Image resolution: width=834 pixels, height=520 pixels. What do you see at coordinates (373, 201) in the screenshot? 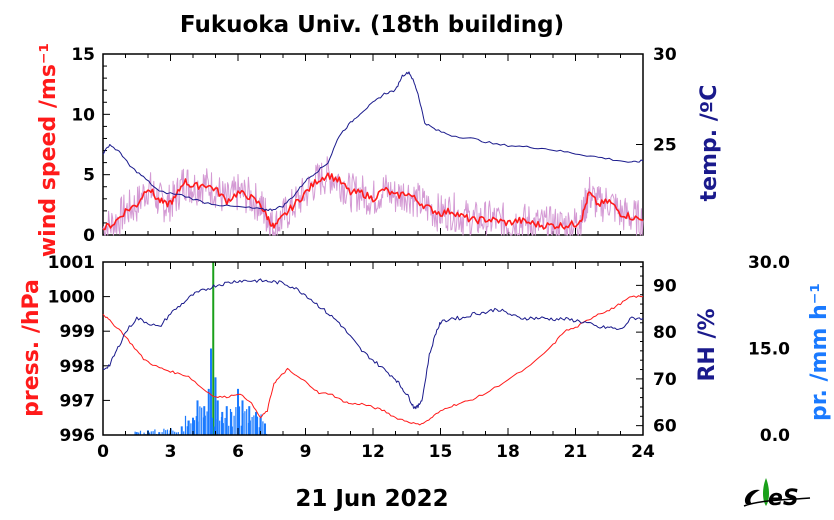
I see `wind-speed-line` at bounding box center [373, 201].